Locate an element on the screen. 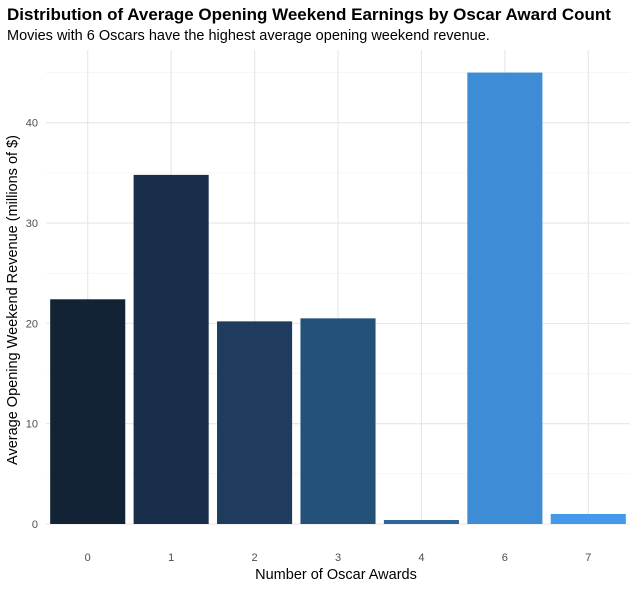 The image size is (636, 589). y-axis-ticks: 0 10 20 30 40 is located at coordinates (32, 324).